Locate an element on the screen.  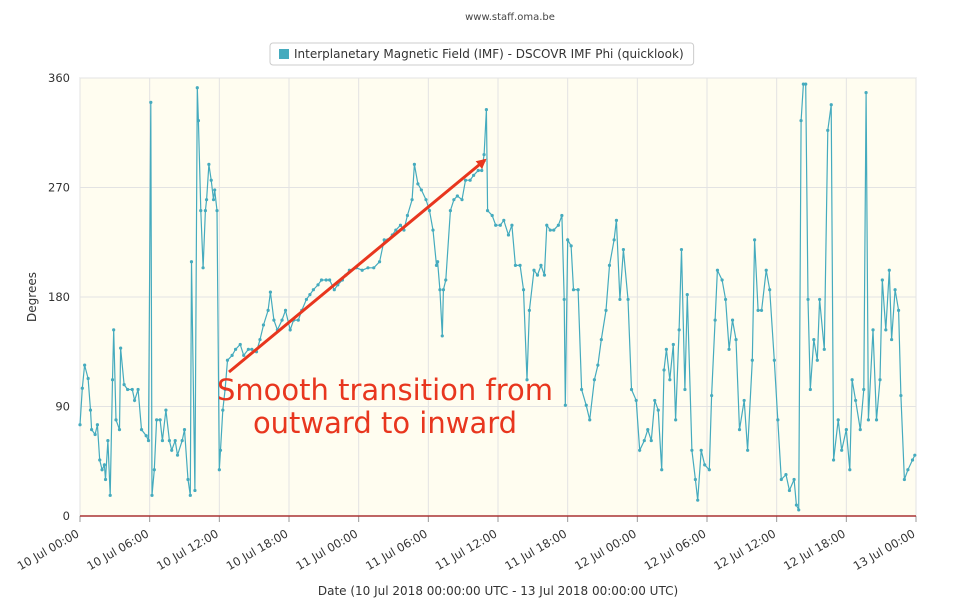
annotation-arrow is located at coordinates (357, 266).